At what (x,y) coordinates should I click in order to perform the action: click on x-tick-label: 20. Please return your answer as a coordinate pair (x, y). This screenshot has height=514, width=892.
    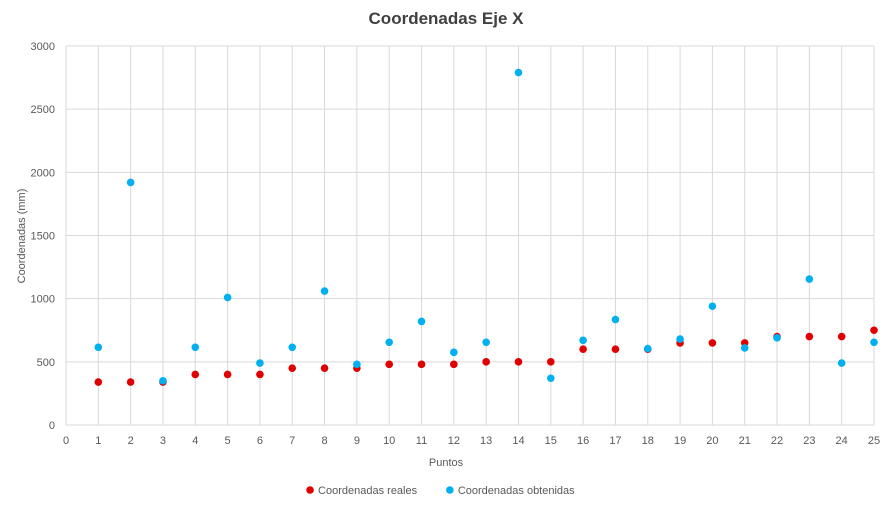
    Looking at the image, I should click on (712, 441).